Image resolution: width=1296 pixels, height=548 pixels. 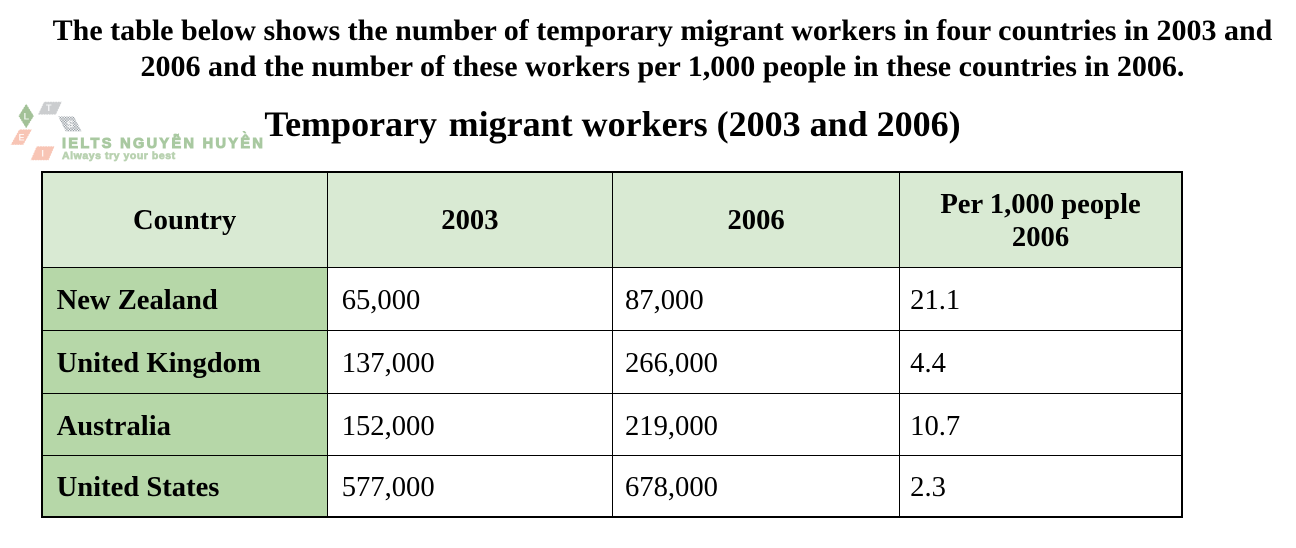 I want to click on svg-text: I, so click(x=42, y=154).